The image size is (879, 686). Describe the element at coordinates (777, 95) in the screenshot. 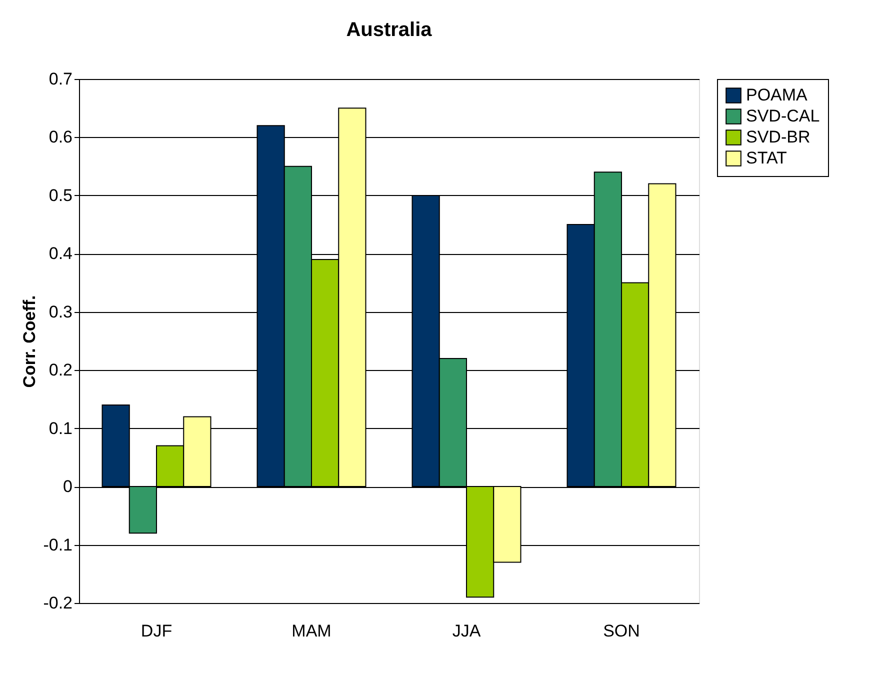

I see `legend-label: POAMA` at that location.